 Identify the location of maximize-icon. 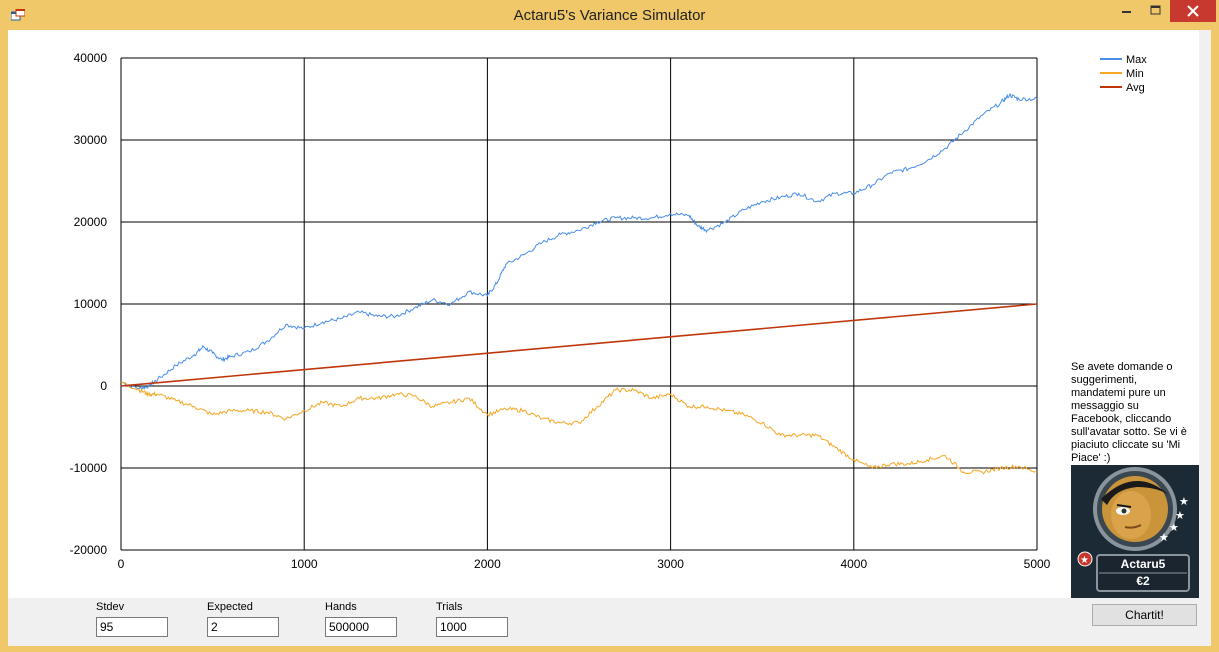
(1155, 10).